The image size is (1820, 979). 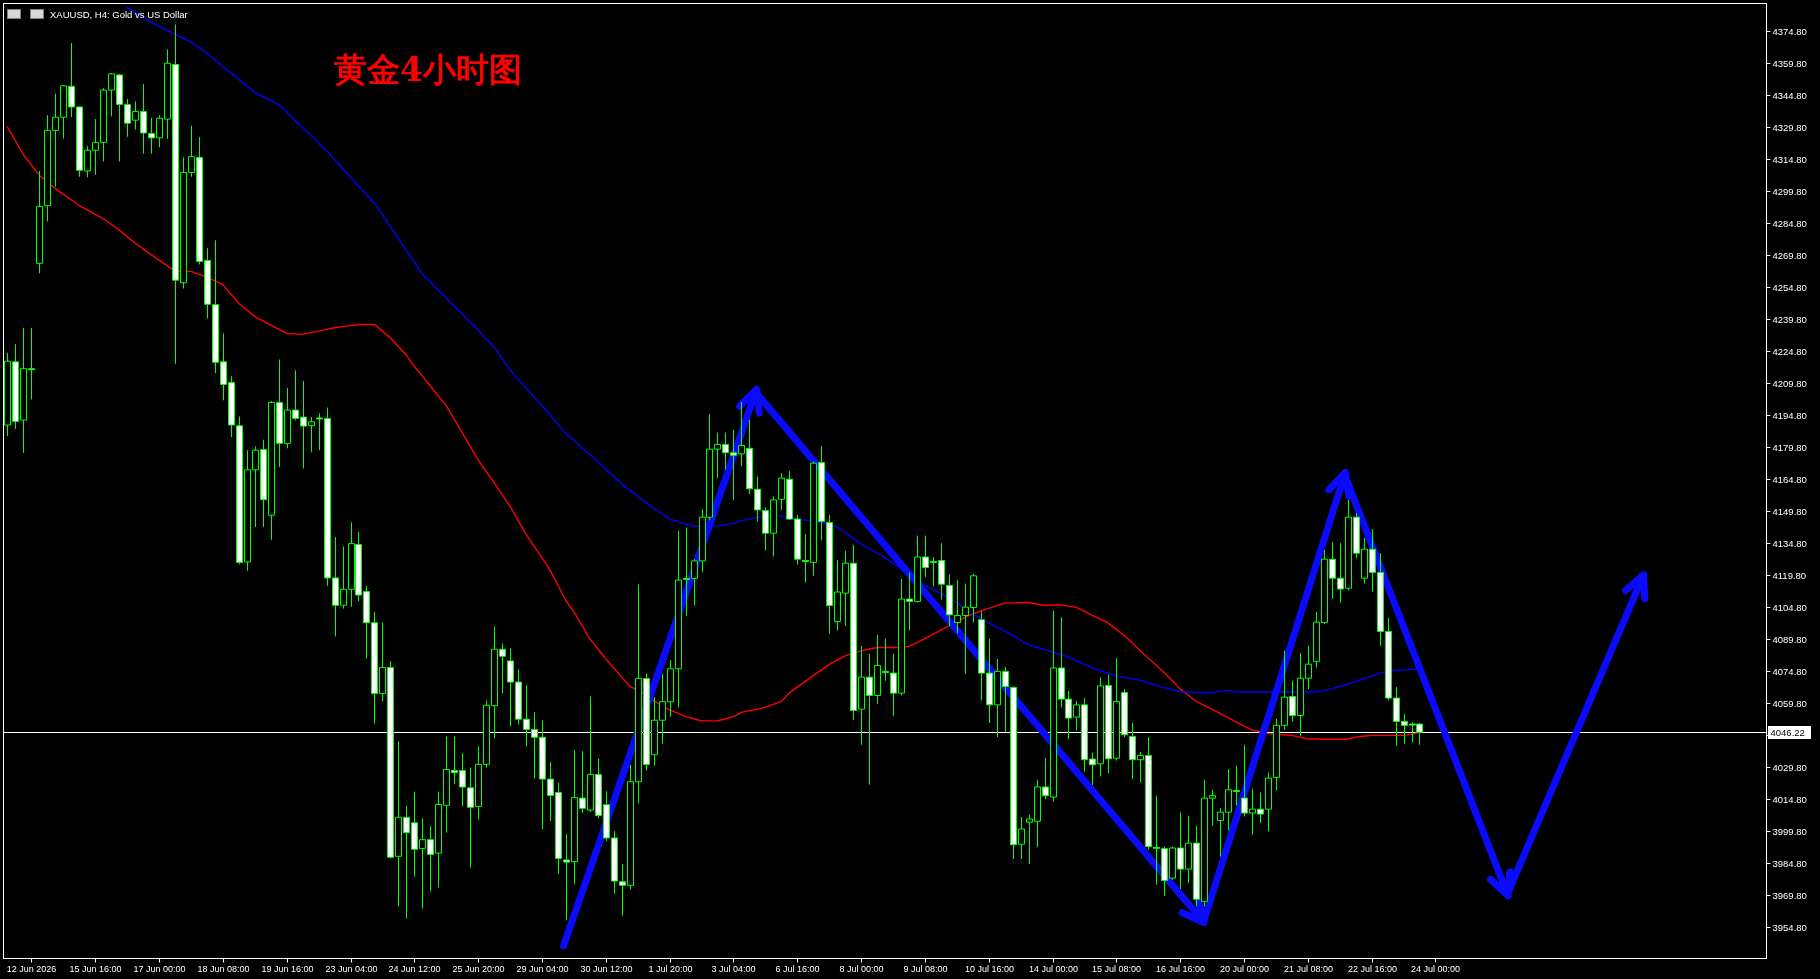 What do you see at coordinates (797, 969) in the screenshot?
I see `x-tick-label: 6 Jul 16:00` at bounding box center [797, 969].